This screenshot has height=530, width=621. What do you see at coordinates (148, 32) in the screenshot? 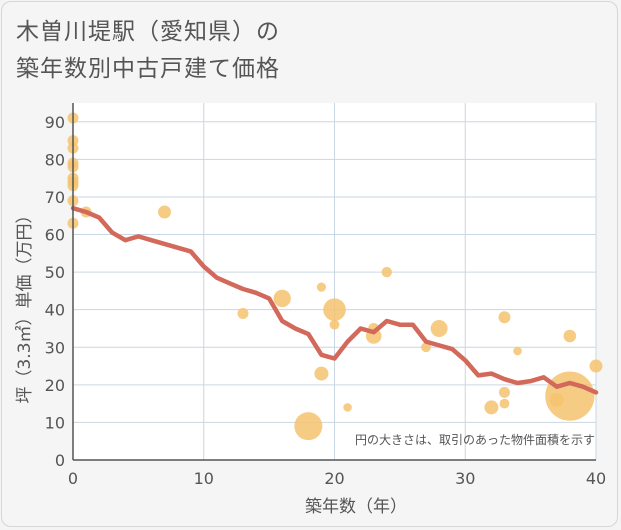
I see `title-line-1: 木曽川堤駅（愛知県）の` at bounding box center [148, 32].